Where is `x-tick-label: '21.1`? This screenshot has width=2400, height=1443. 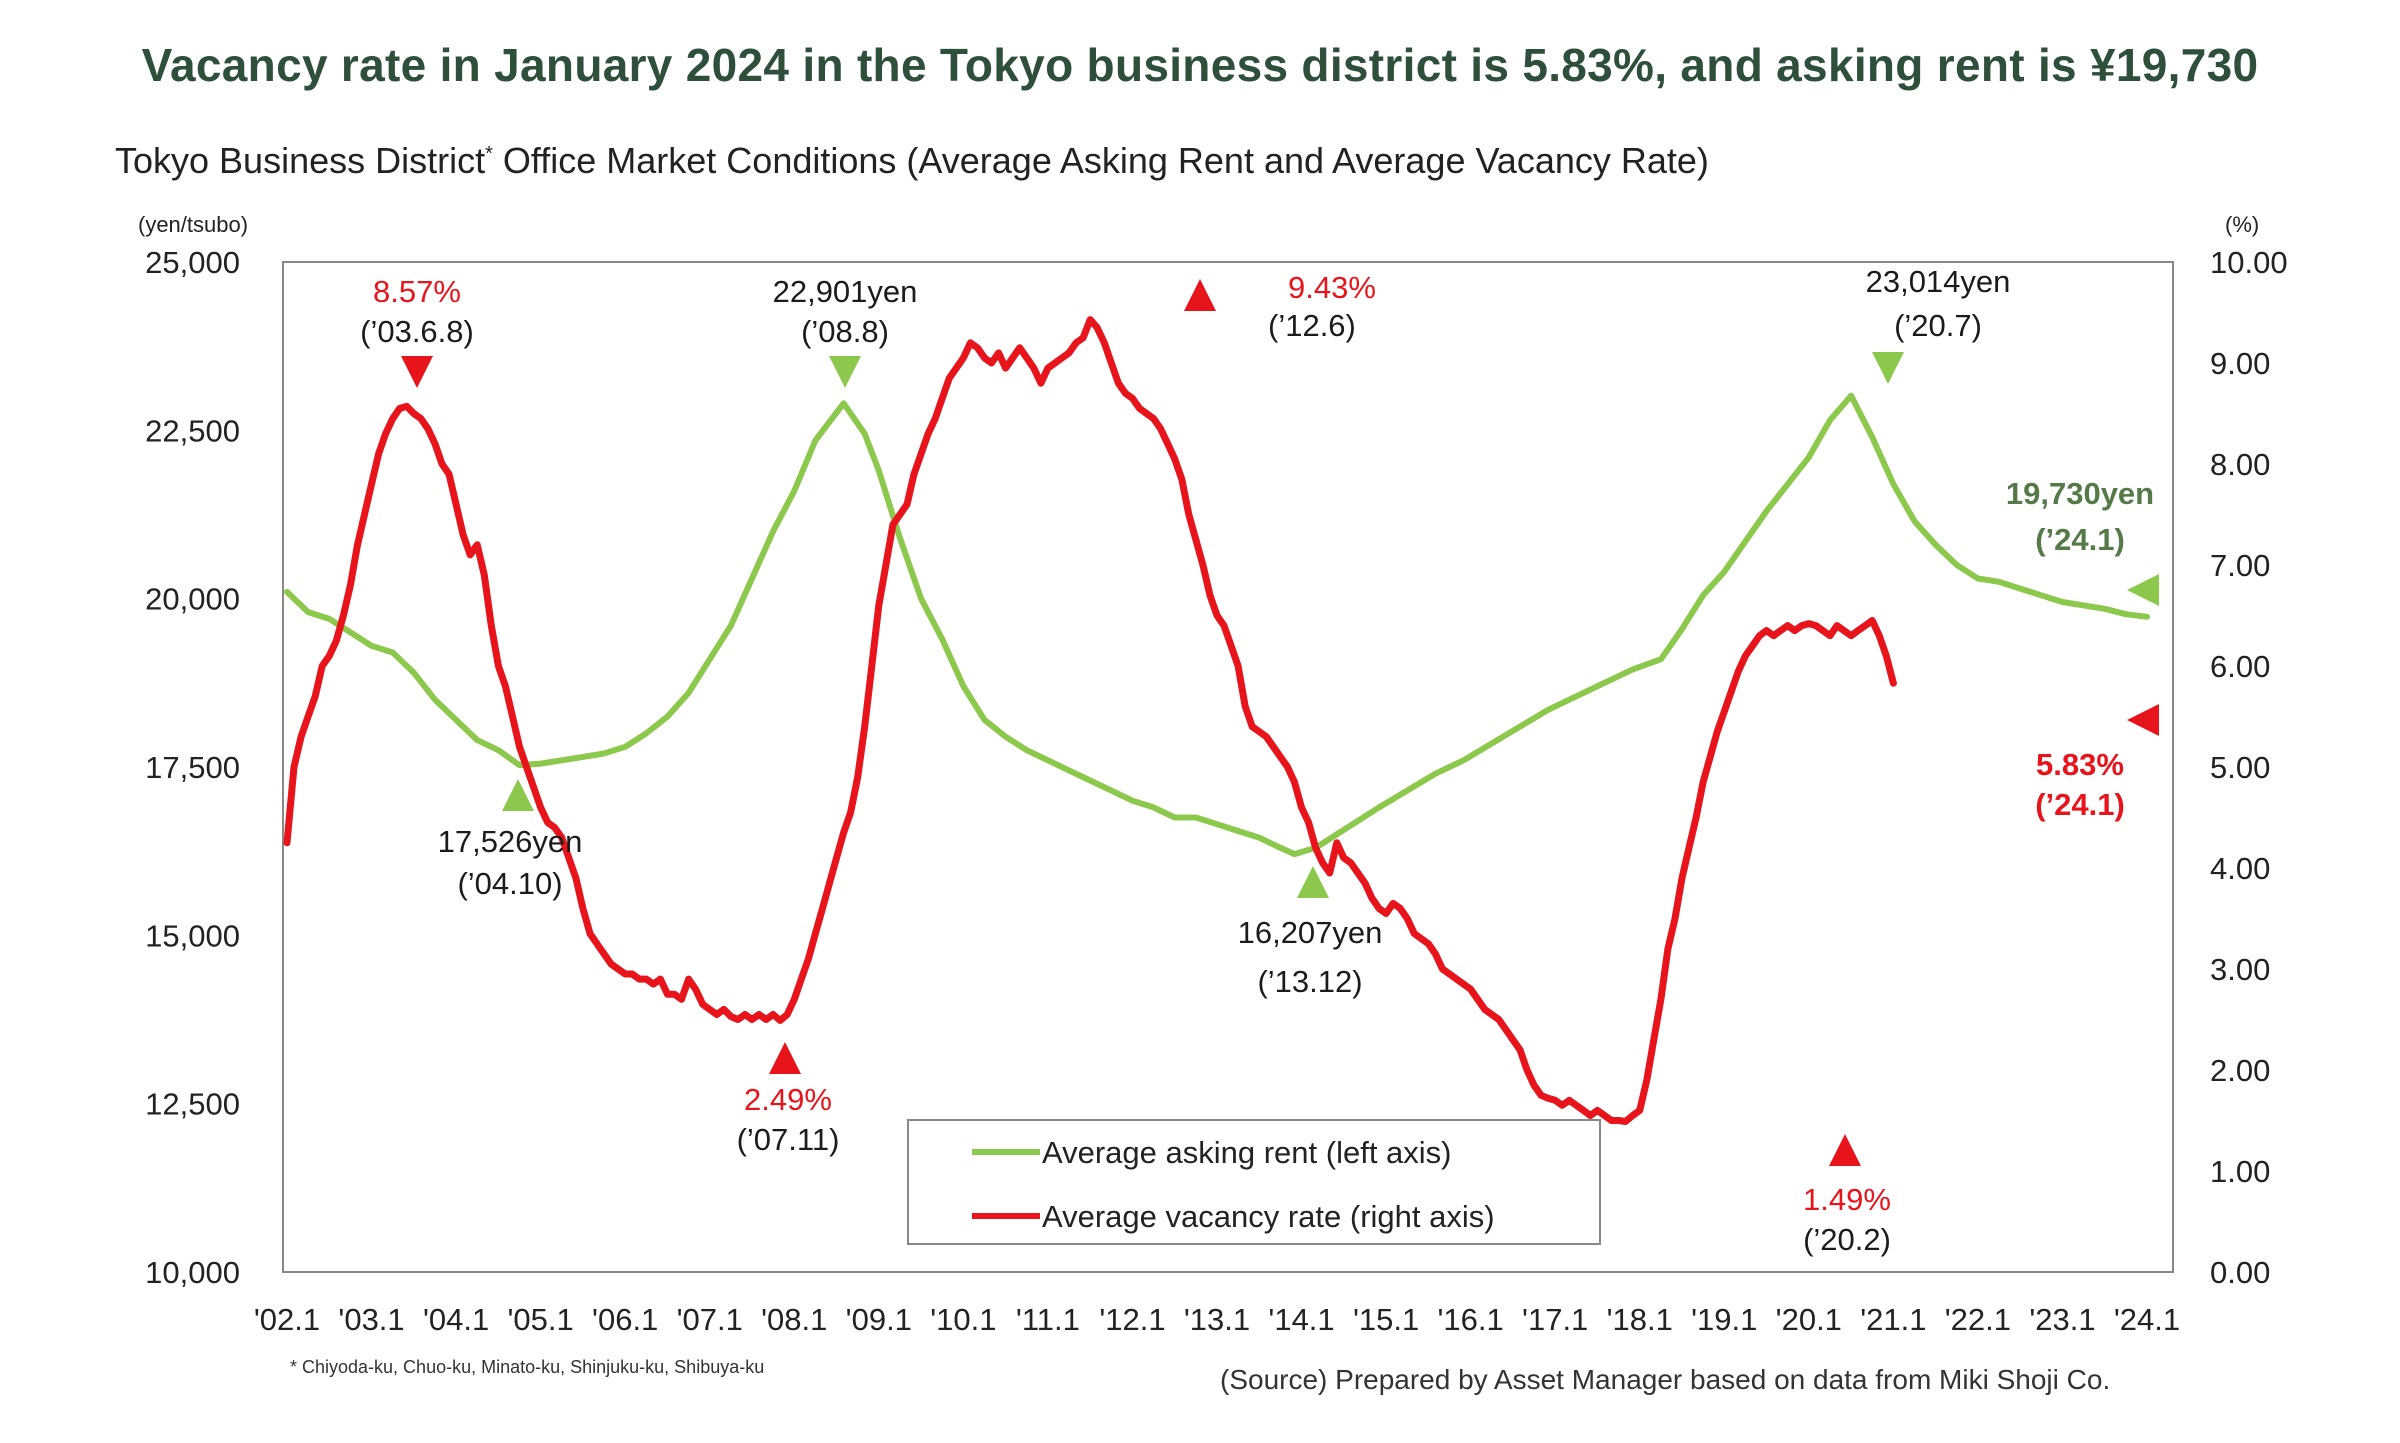 x-tick-label: '21.1 is located at coordinates (1893, 1319).